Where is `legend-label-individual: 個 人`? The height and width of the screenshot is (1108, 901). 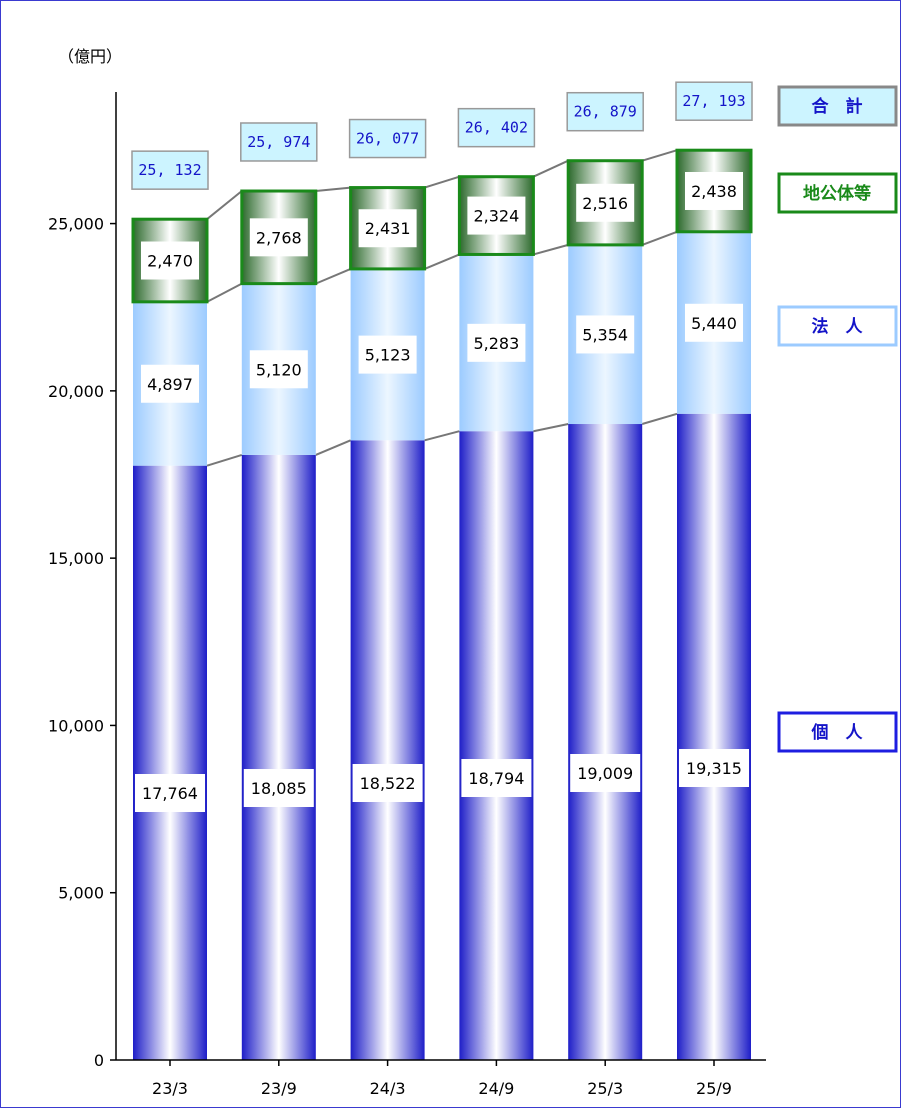 legend-label-individual: 個 人 is located at coordinates (837, 732).